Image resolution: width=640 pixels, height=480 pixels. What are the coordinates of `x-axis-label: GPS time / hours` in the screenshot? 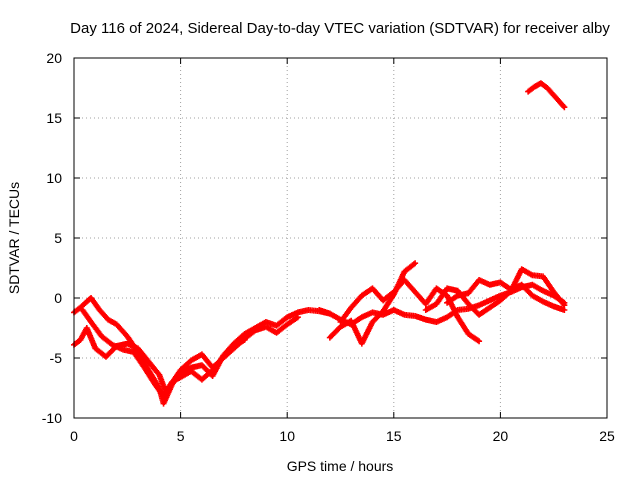 It's located at (340, 466).